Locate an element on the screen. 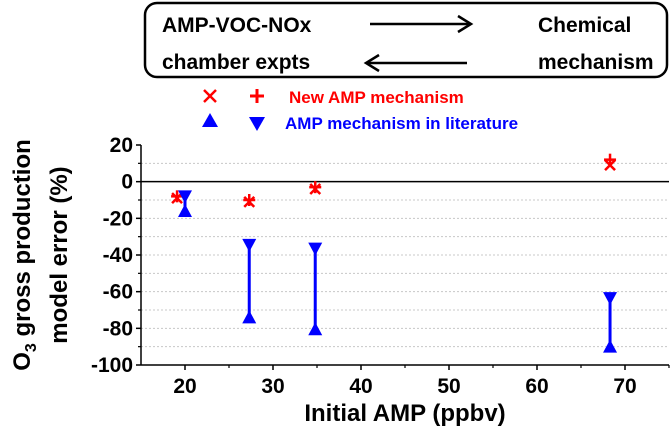 Image resolution: width=671 pixels, height=431 pixels. diagram-left-line1: AMP-VOC-NOx is located at coordinates (237, 25).